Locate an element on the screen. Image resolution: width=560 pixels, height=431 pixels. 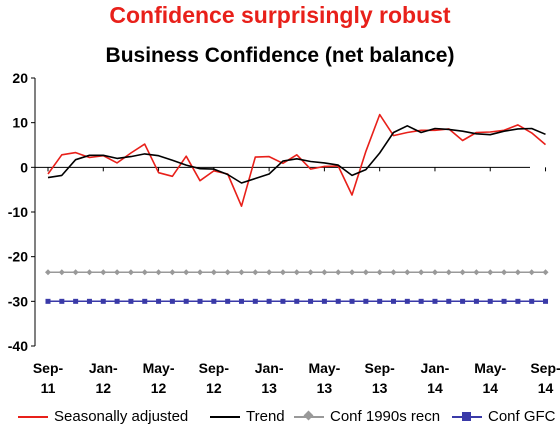
legend-swatch-blue-square is located at coordinates (467, 416).